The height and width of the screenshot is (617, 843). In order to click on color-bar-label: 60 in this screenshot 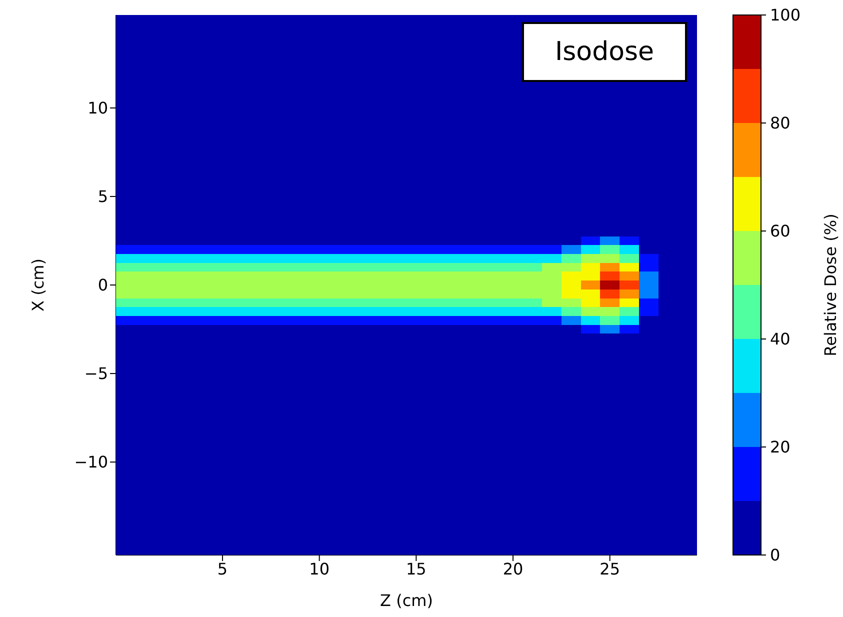, I will do `click(780, 231)`.